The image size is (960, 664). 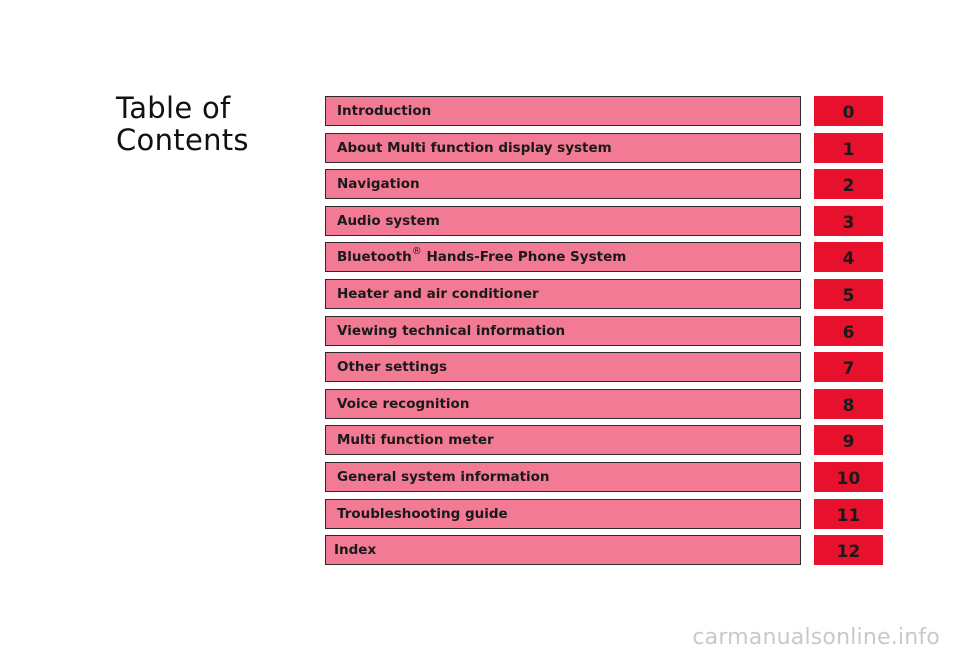 I want to click on toc-bar: About Multi function display system, so click(x=563, y=147).